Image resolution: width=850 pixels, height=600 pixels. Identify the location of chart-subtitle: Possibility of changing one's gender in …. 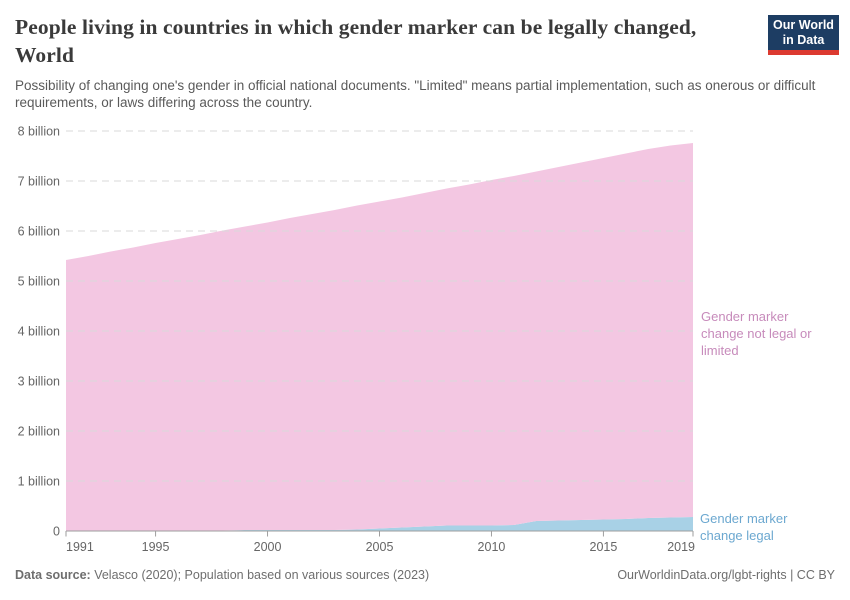
(415, 94).